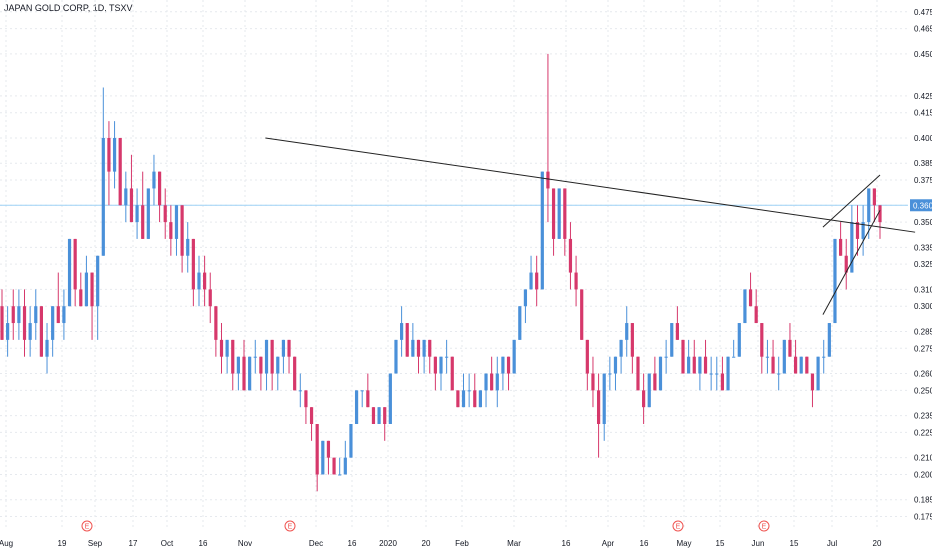 The height and width of the screenshot is (550, 932). I want to click on y-tick-label: 0.415, so click(923, 113).